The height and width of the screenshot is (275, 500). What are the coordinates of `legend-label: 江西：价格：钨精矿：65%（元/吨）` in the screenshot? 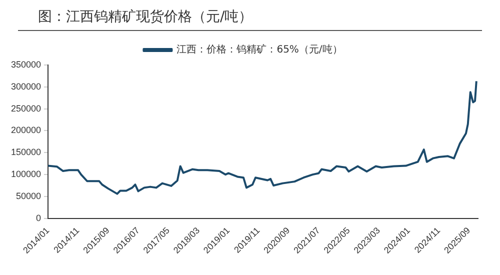 It's located at (259, 50).